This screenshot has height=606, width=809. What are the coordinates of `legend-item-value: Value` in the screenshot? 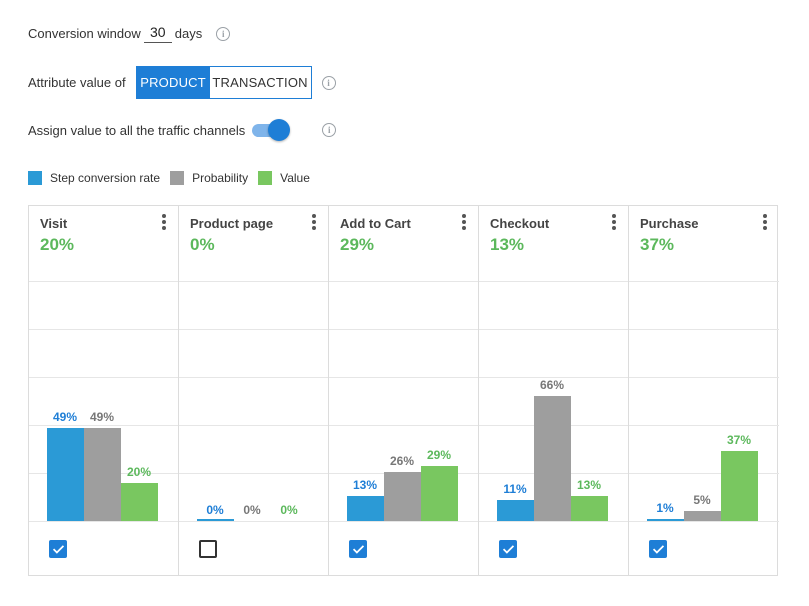 It's located at (284, 178).